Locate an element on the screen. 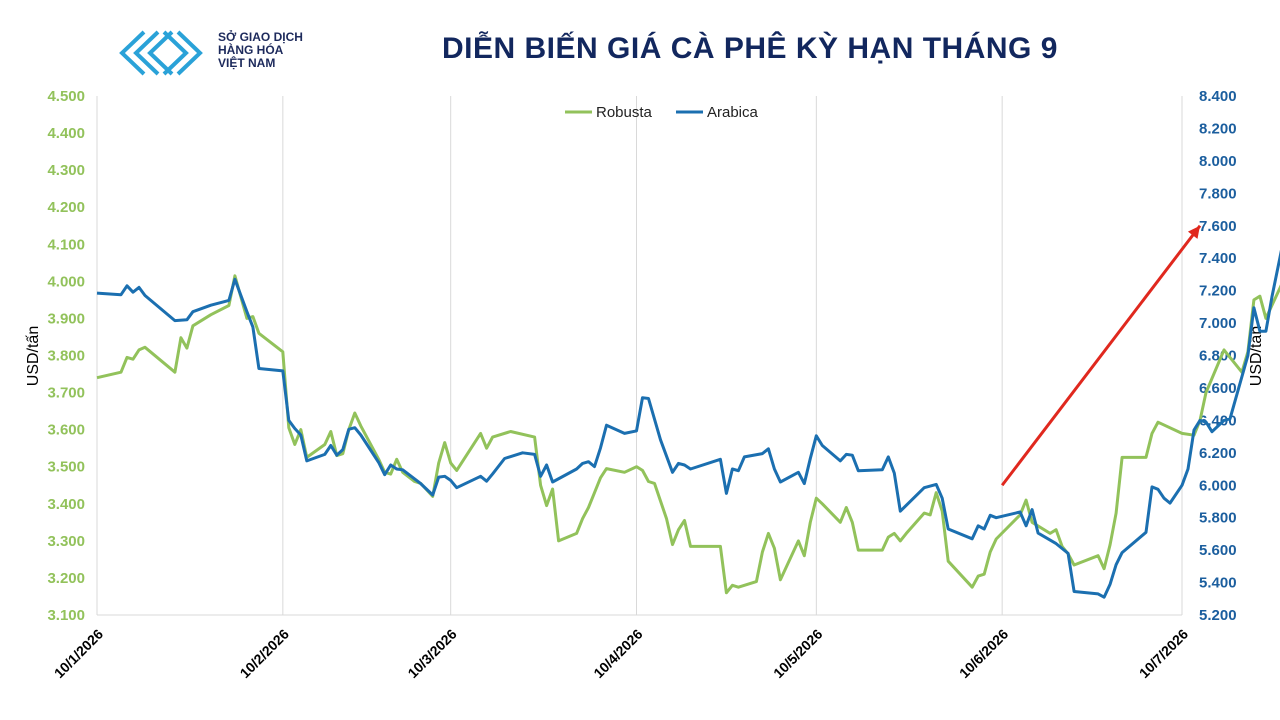  chart-title: DIỄN BIẾN GIÁ CÀ PHÊ KỲ HẠN THÁNG 9 is located at coordinates (750, 48).